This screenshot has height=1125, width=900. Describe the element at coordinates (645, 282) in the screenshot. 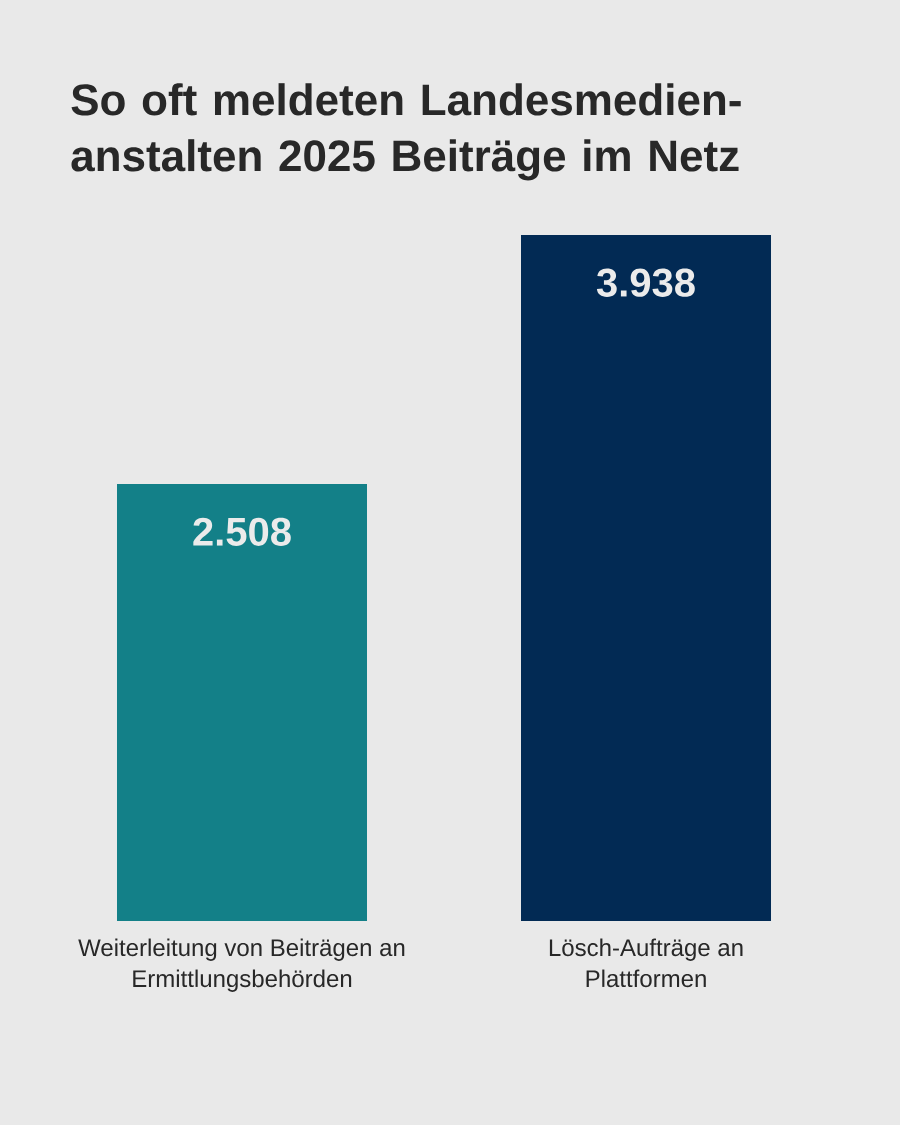

I see `data-label: 3.938` at that location.